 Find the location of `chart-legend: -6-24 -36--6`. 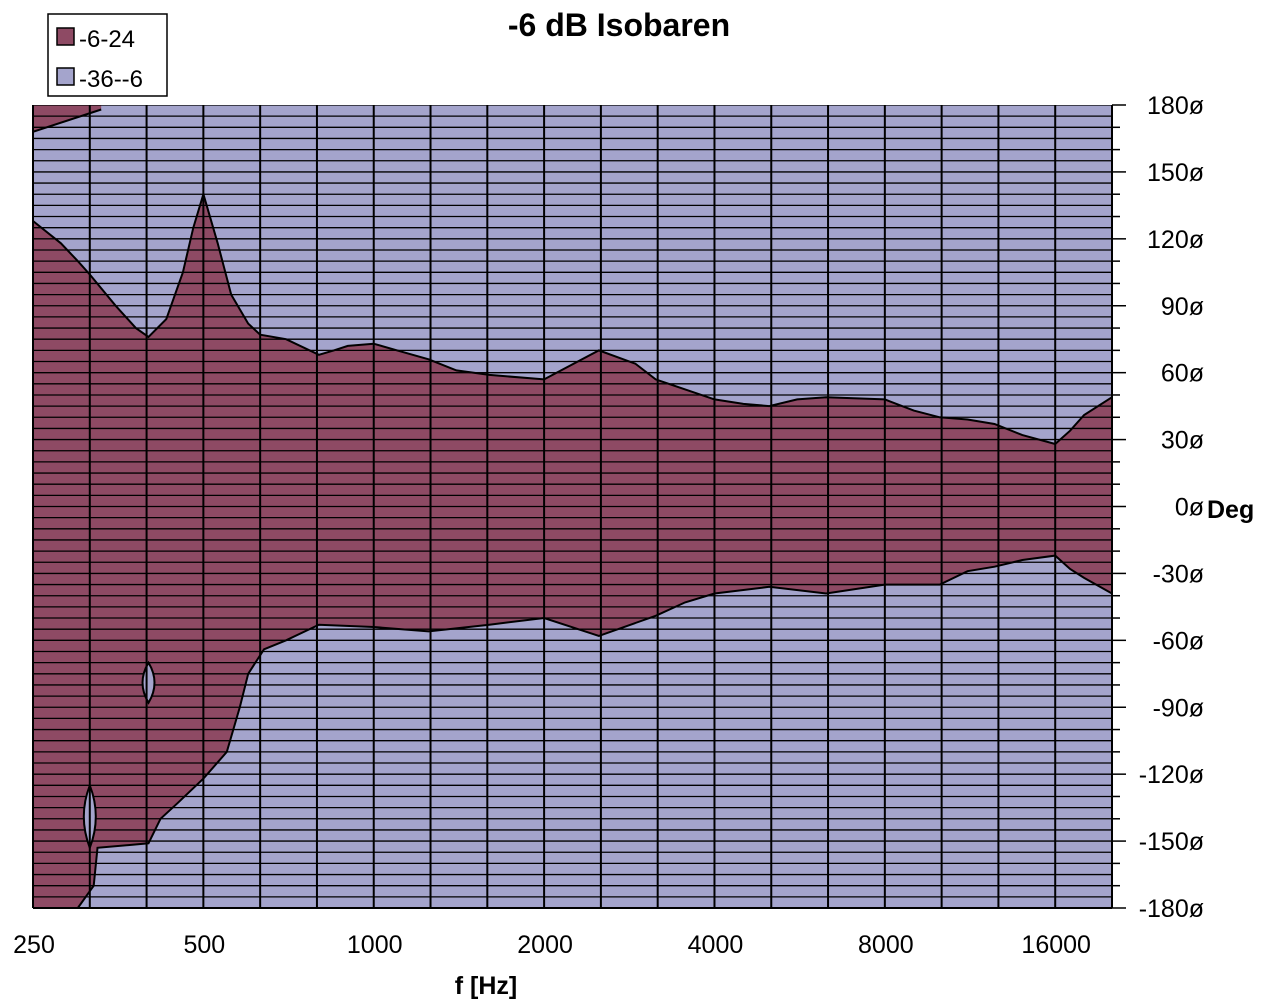

chart-legend: -6-24 -36--6 is located at coordinates (107, 55).